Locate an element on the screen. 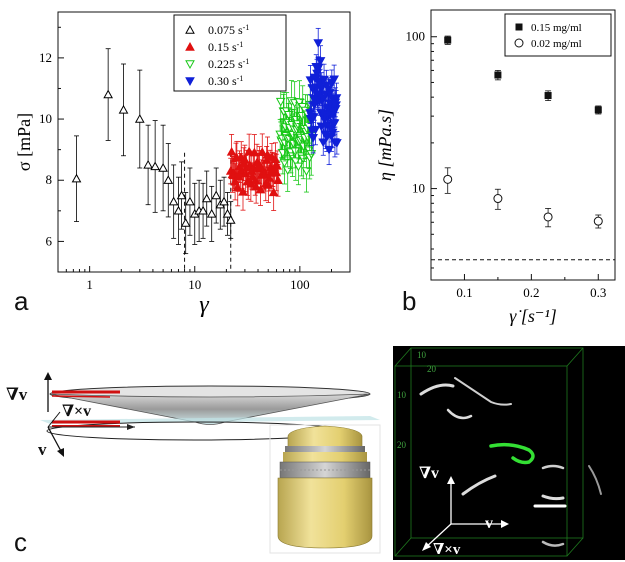 This screenshot has width=625, height=562. microscope-objective is located at coordinates (325, 489).